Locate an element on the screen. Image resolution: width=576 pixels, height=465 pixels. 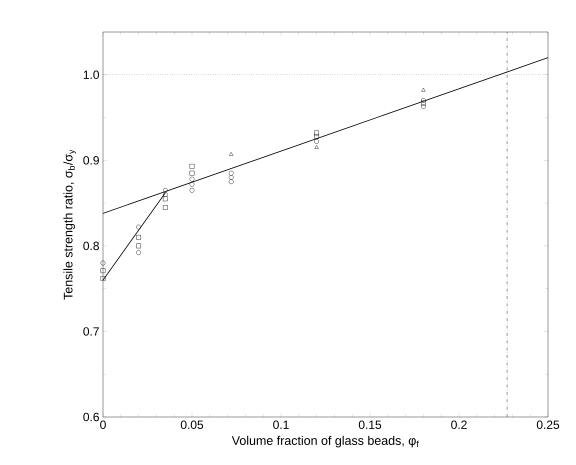
y-tick-label: 0.9 is located at coordinates (91, 160).